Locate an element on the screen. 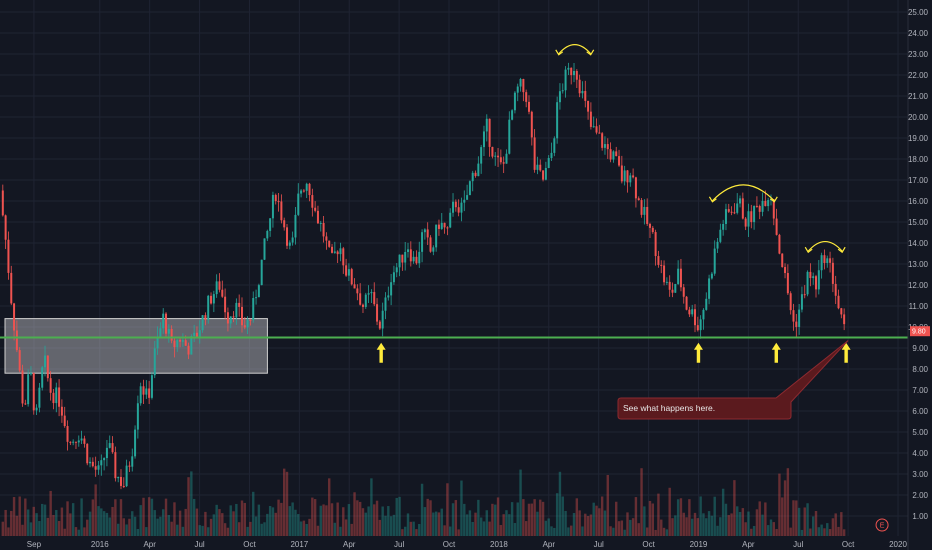 The image size is (932, 550). callout-pointer is located at coordinates (733, 380).